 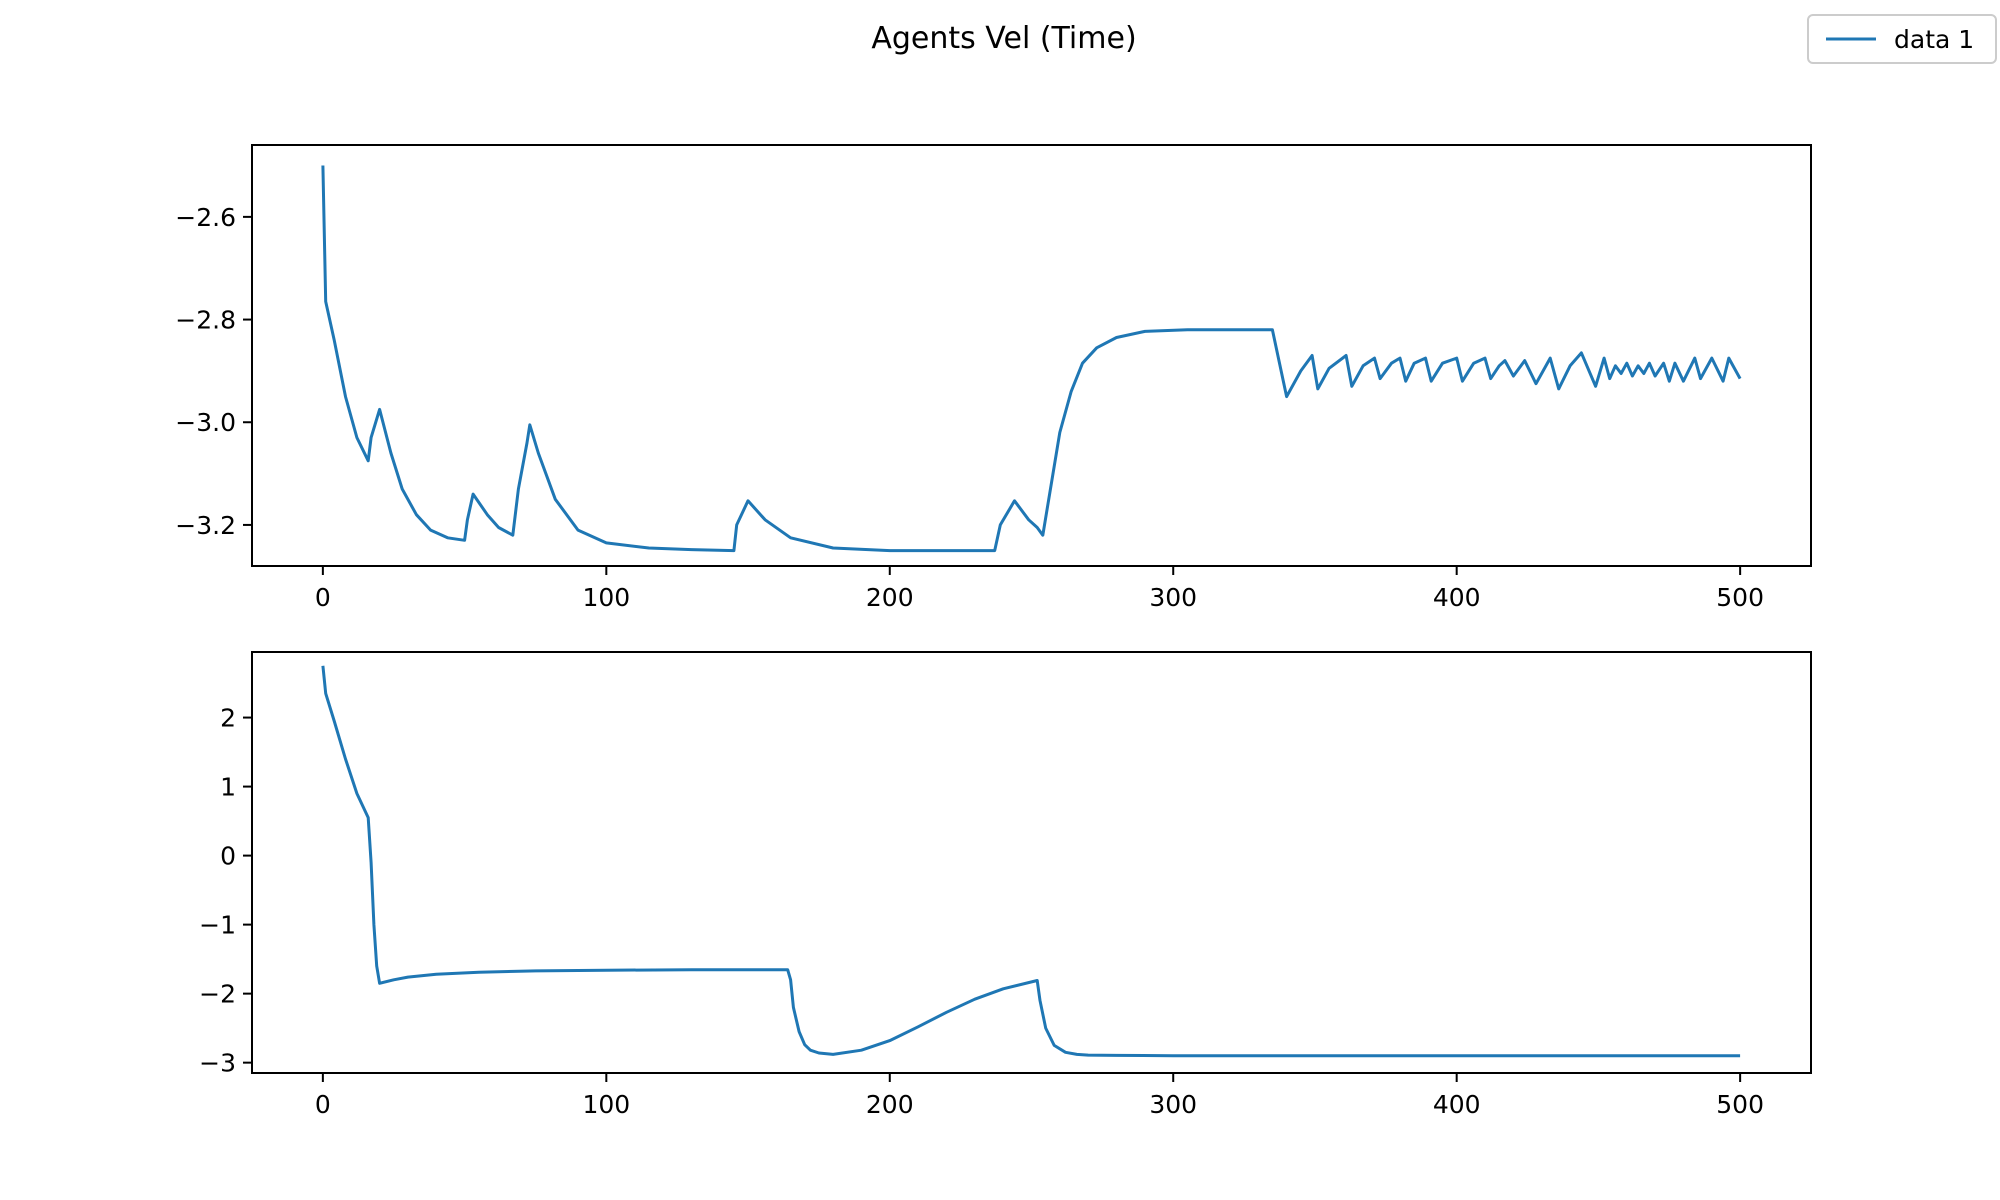 I want to click on y-tick-label: −3.0, so click(x=205, y=422).